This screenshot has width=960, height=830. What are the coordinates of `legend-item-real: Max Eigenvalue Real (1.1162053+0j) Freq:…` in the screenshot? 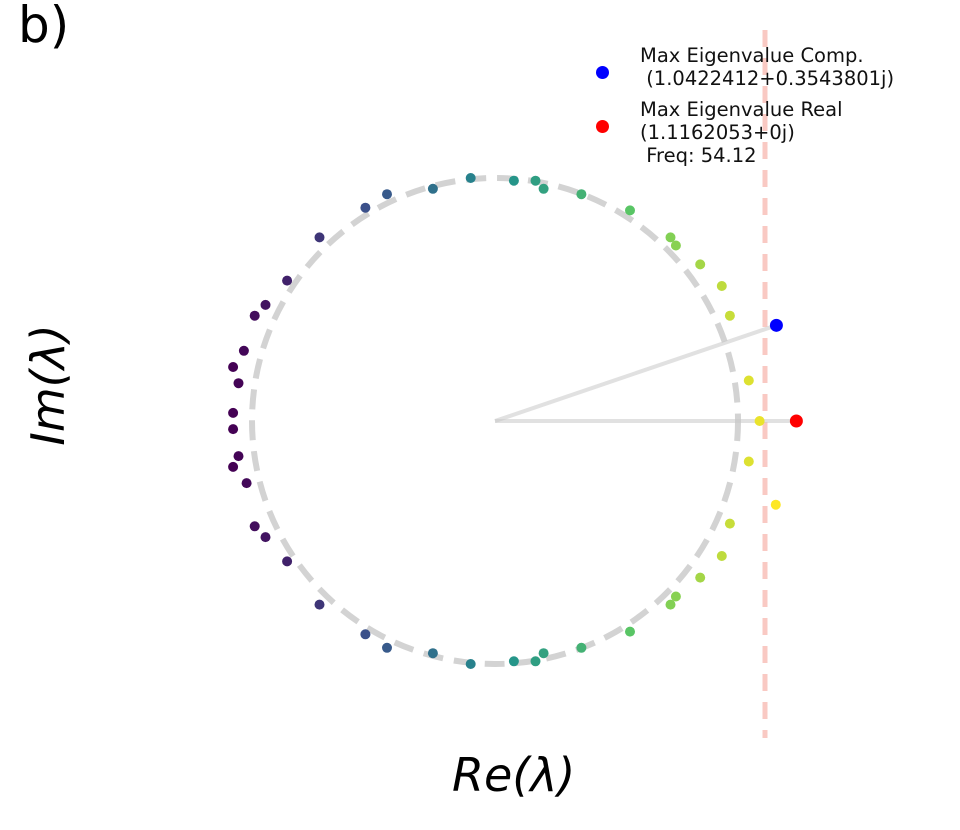 It's located at (761, 132).